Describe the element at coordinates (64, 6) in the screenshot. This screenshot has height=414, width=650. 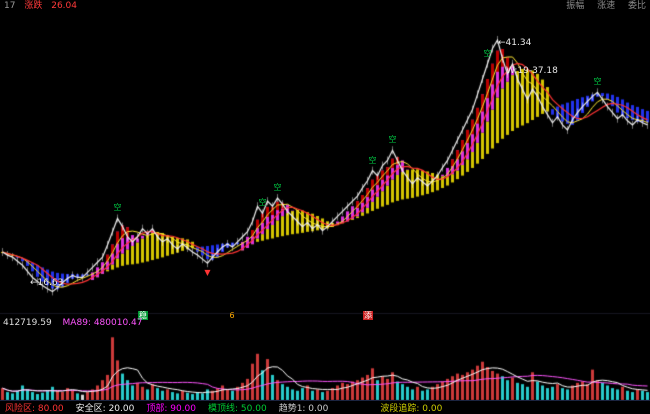
I see `change-value: 26.04` at that location.